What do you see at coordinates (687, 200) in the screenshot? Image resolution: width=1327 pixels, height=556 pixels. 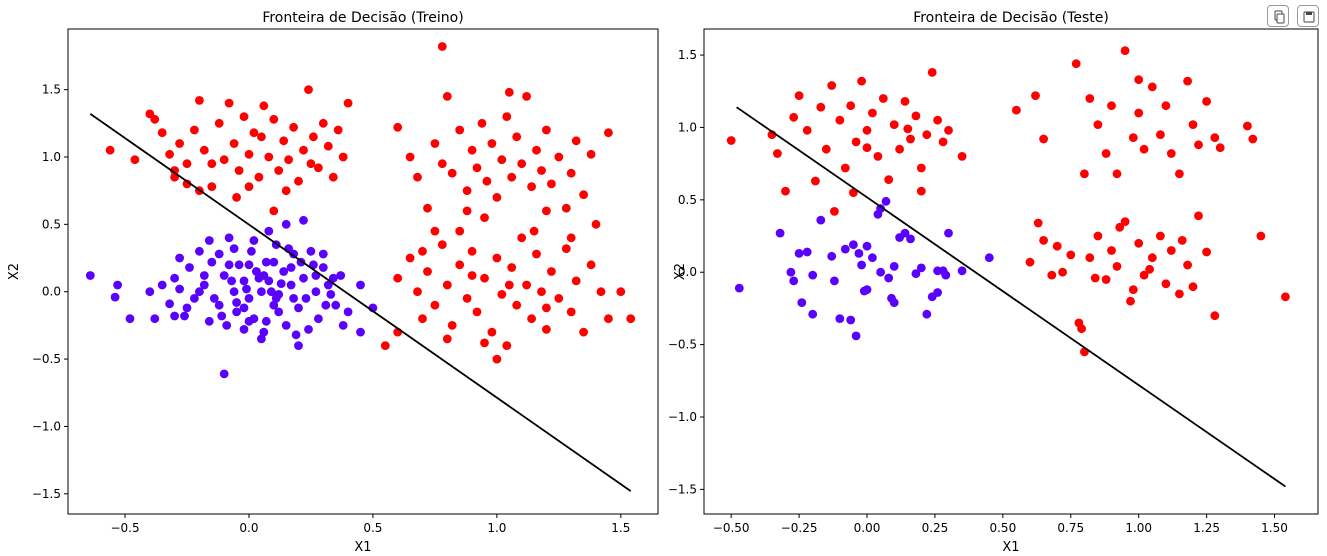 I see `y-tick-label: 0.5` at bounding box center [687, 200].